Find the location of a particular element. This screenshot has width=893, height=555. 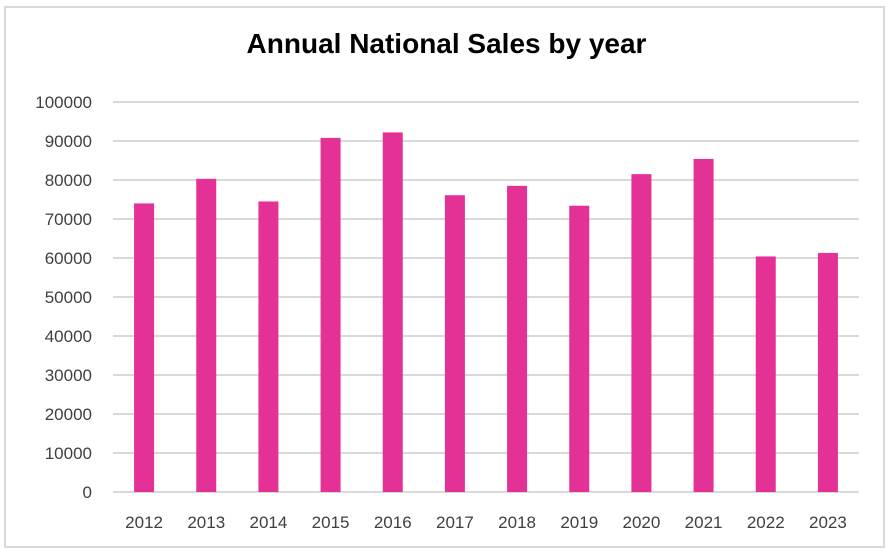

y-tick-label: 60000 is located at coordinates (68, 258).